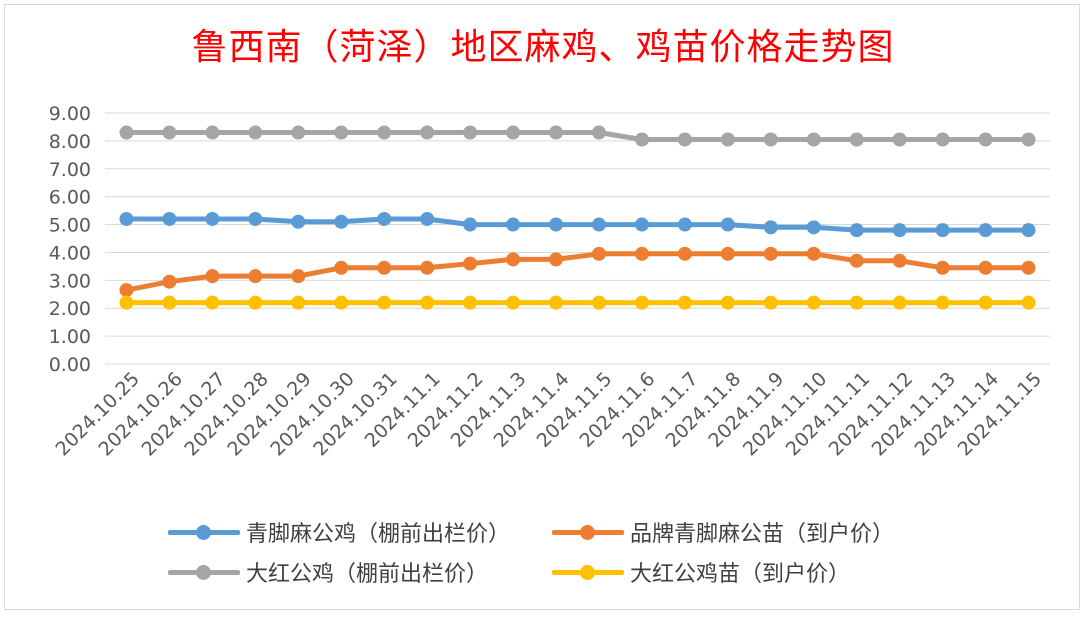 Image resolution: width=1086 pixels, height=617 pixels. Describe the element at coordinates (70, 170) in the screenshot. I see `y-tick-label-7: 7.00` at that location.